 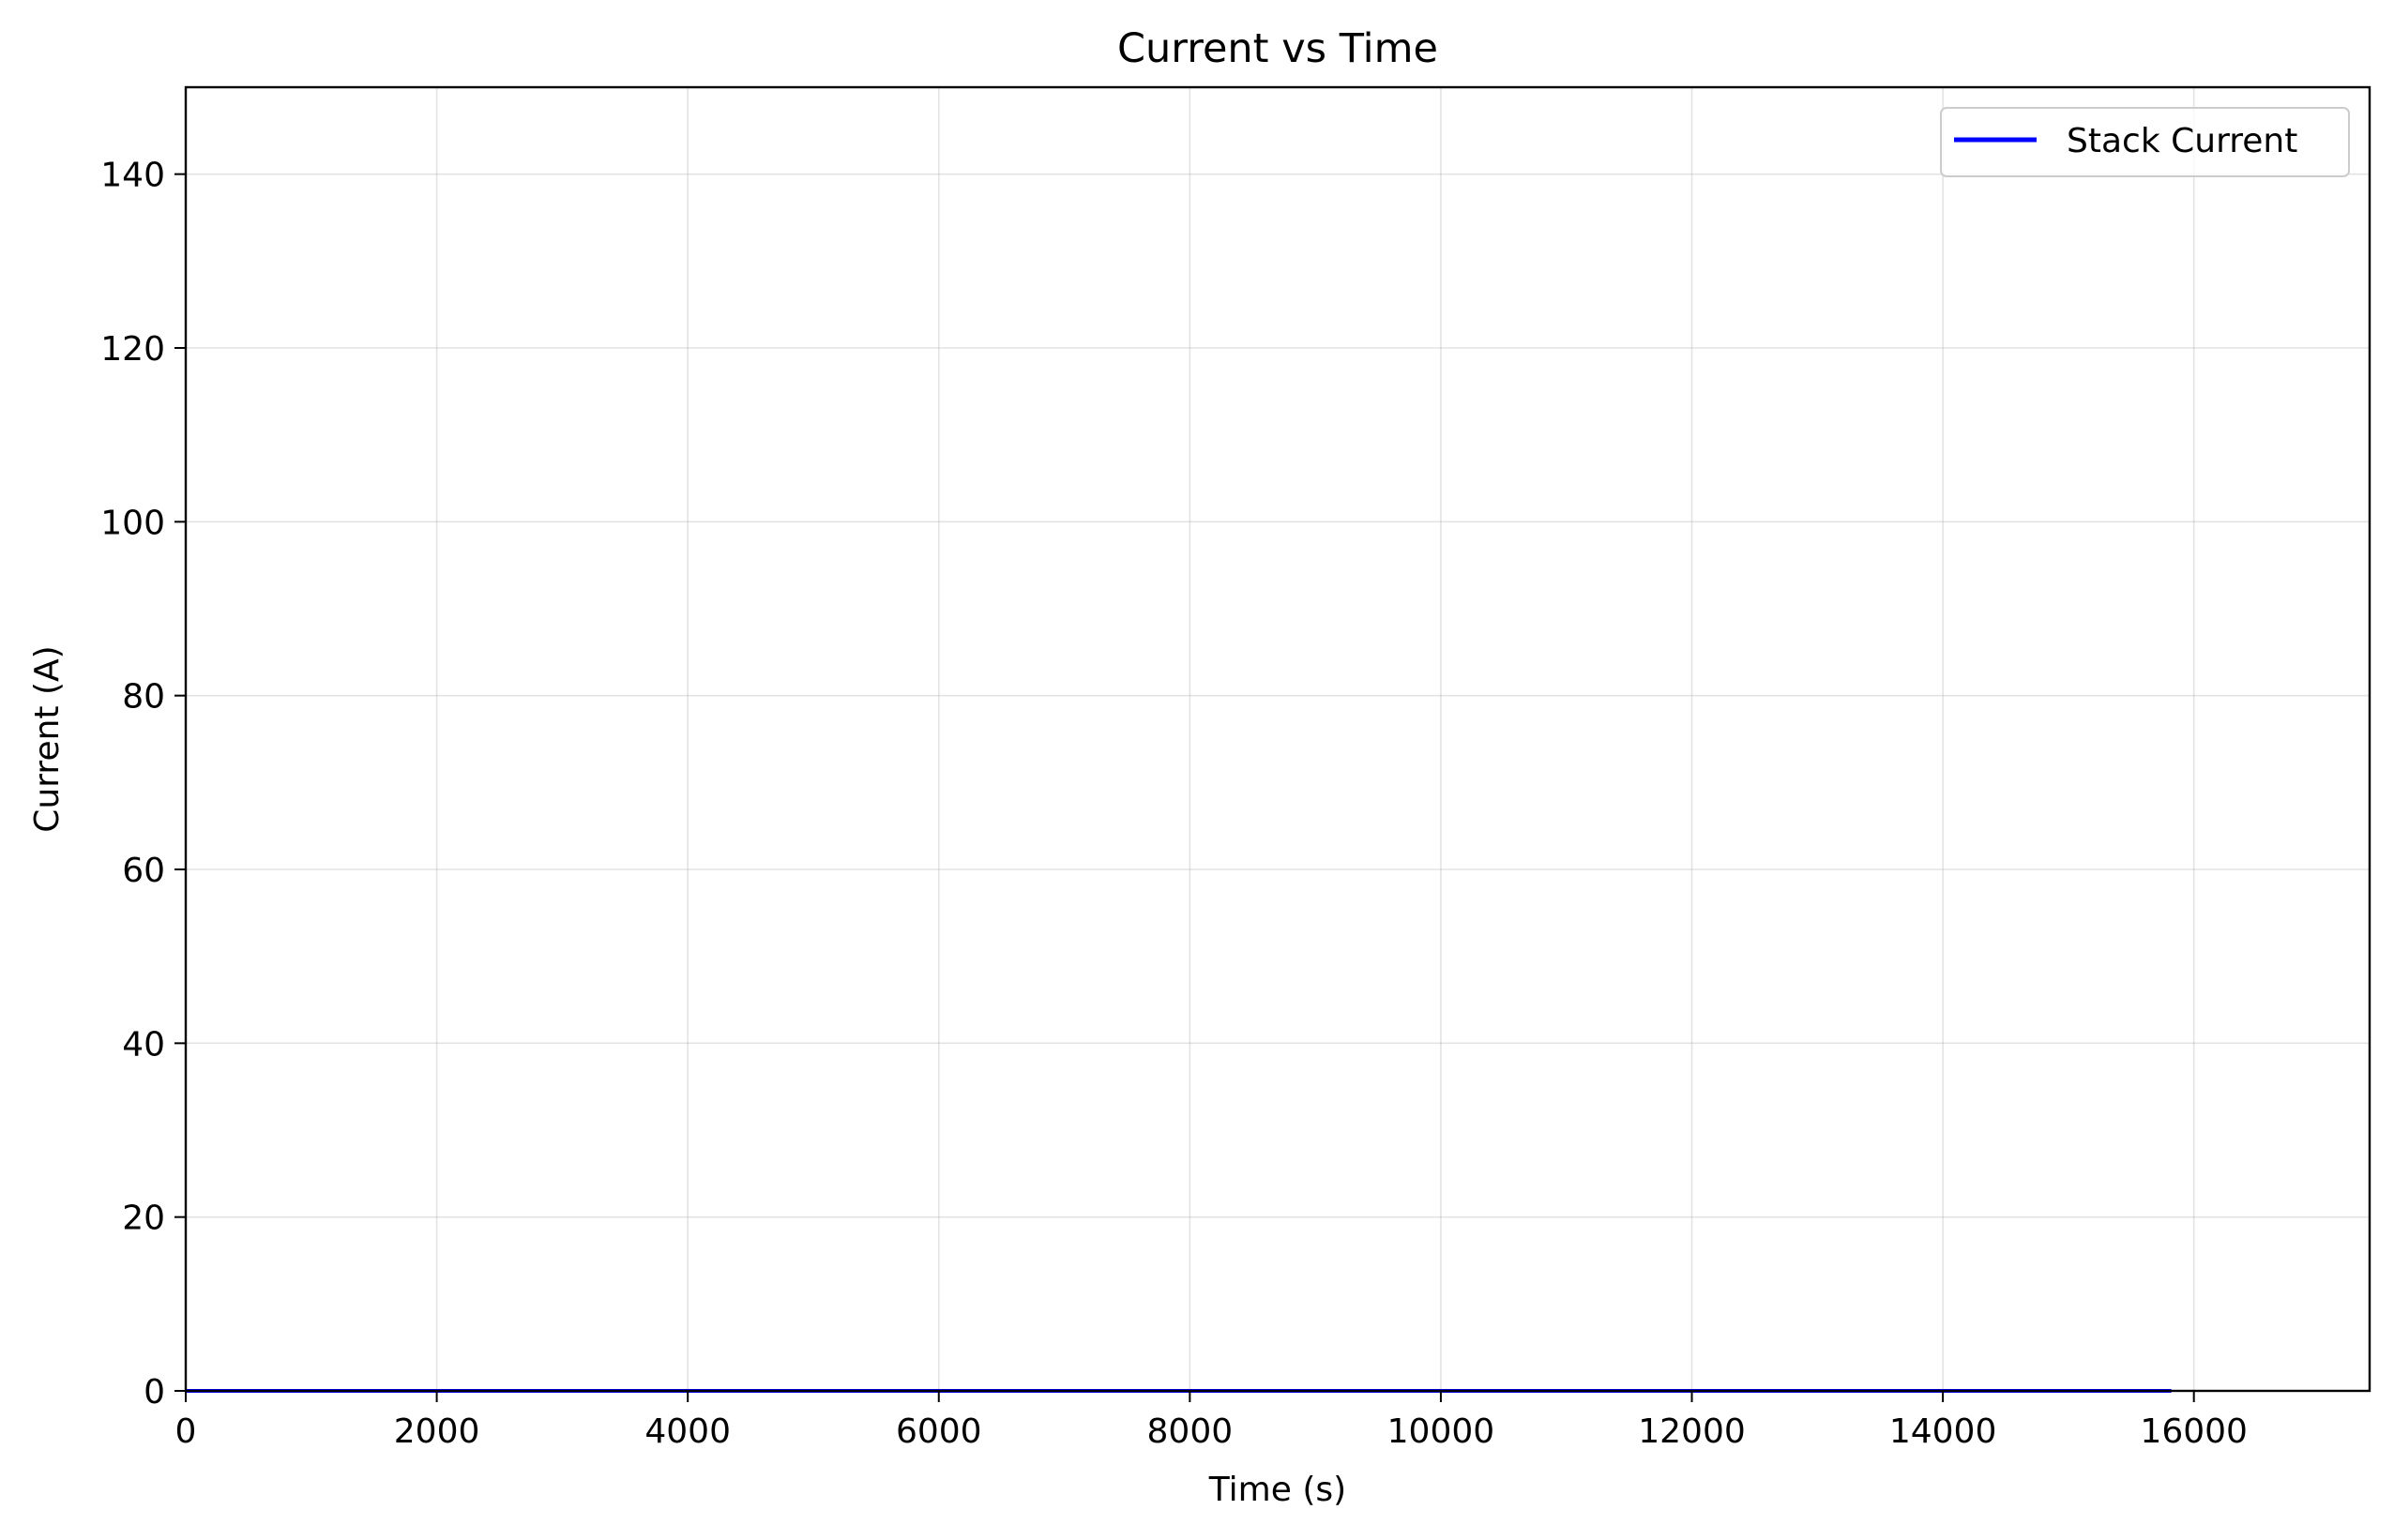 What do you see at coordinates (132, 523) in the screenshot?
I see `y-tick-label: 100` at bounding box center [132, 523].